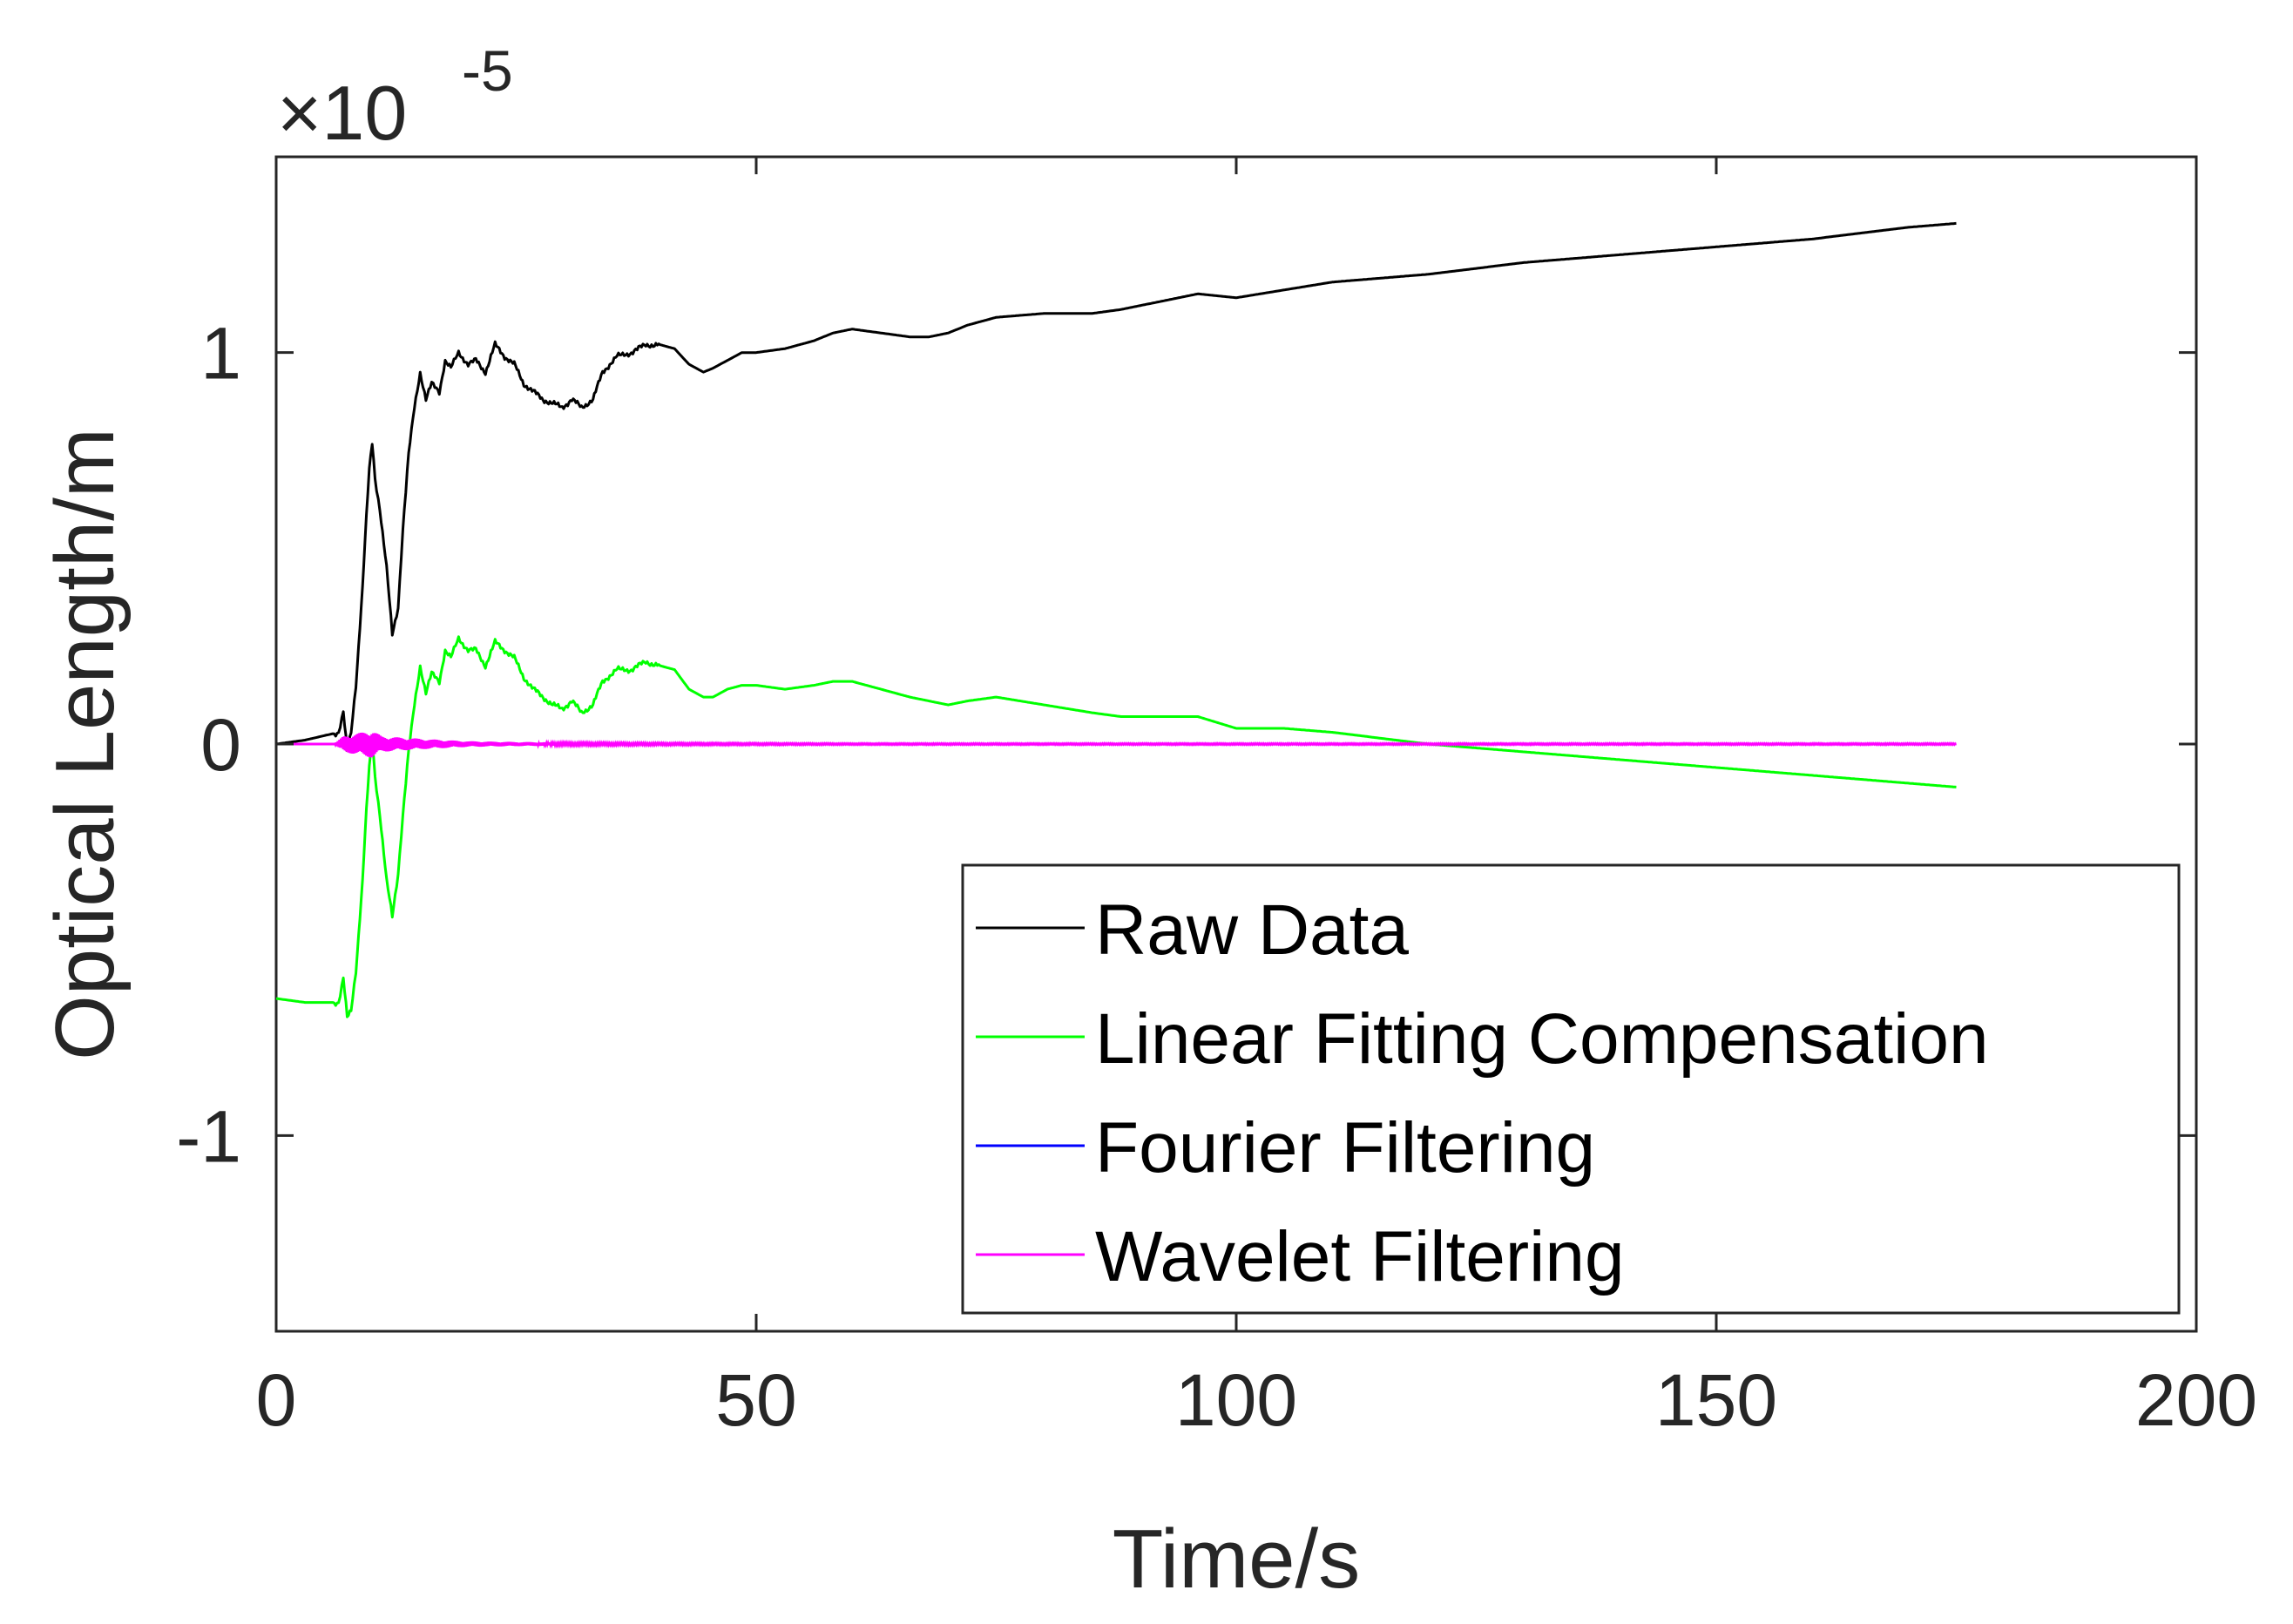  What do you see at coordinates (342, 113) in the screenshot?
I see `y-scale-multiplier: ×10` at bounding box center [342, 113].